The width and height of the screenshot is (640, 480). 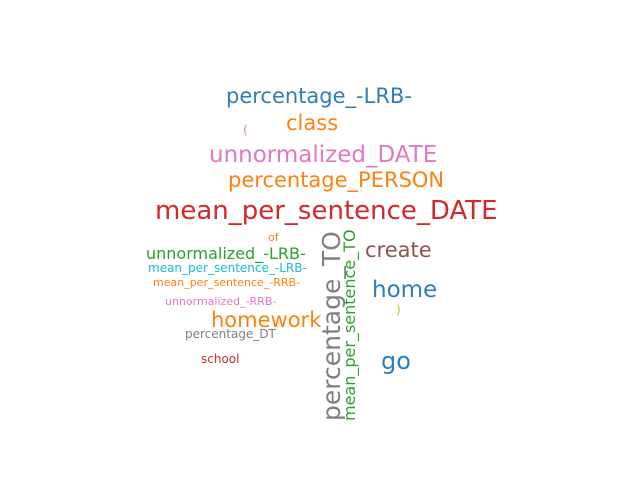 What do you see at coordinates (221, 301) in the screenshot?
I see `word-unnormalized-rrb: unnormalized_-RRB-` at bounding box center [221, 301].